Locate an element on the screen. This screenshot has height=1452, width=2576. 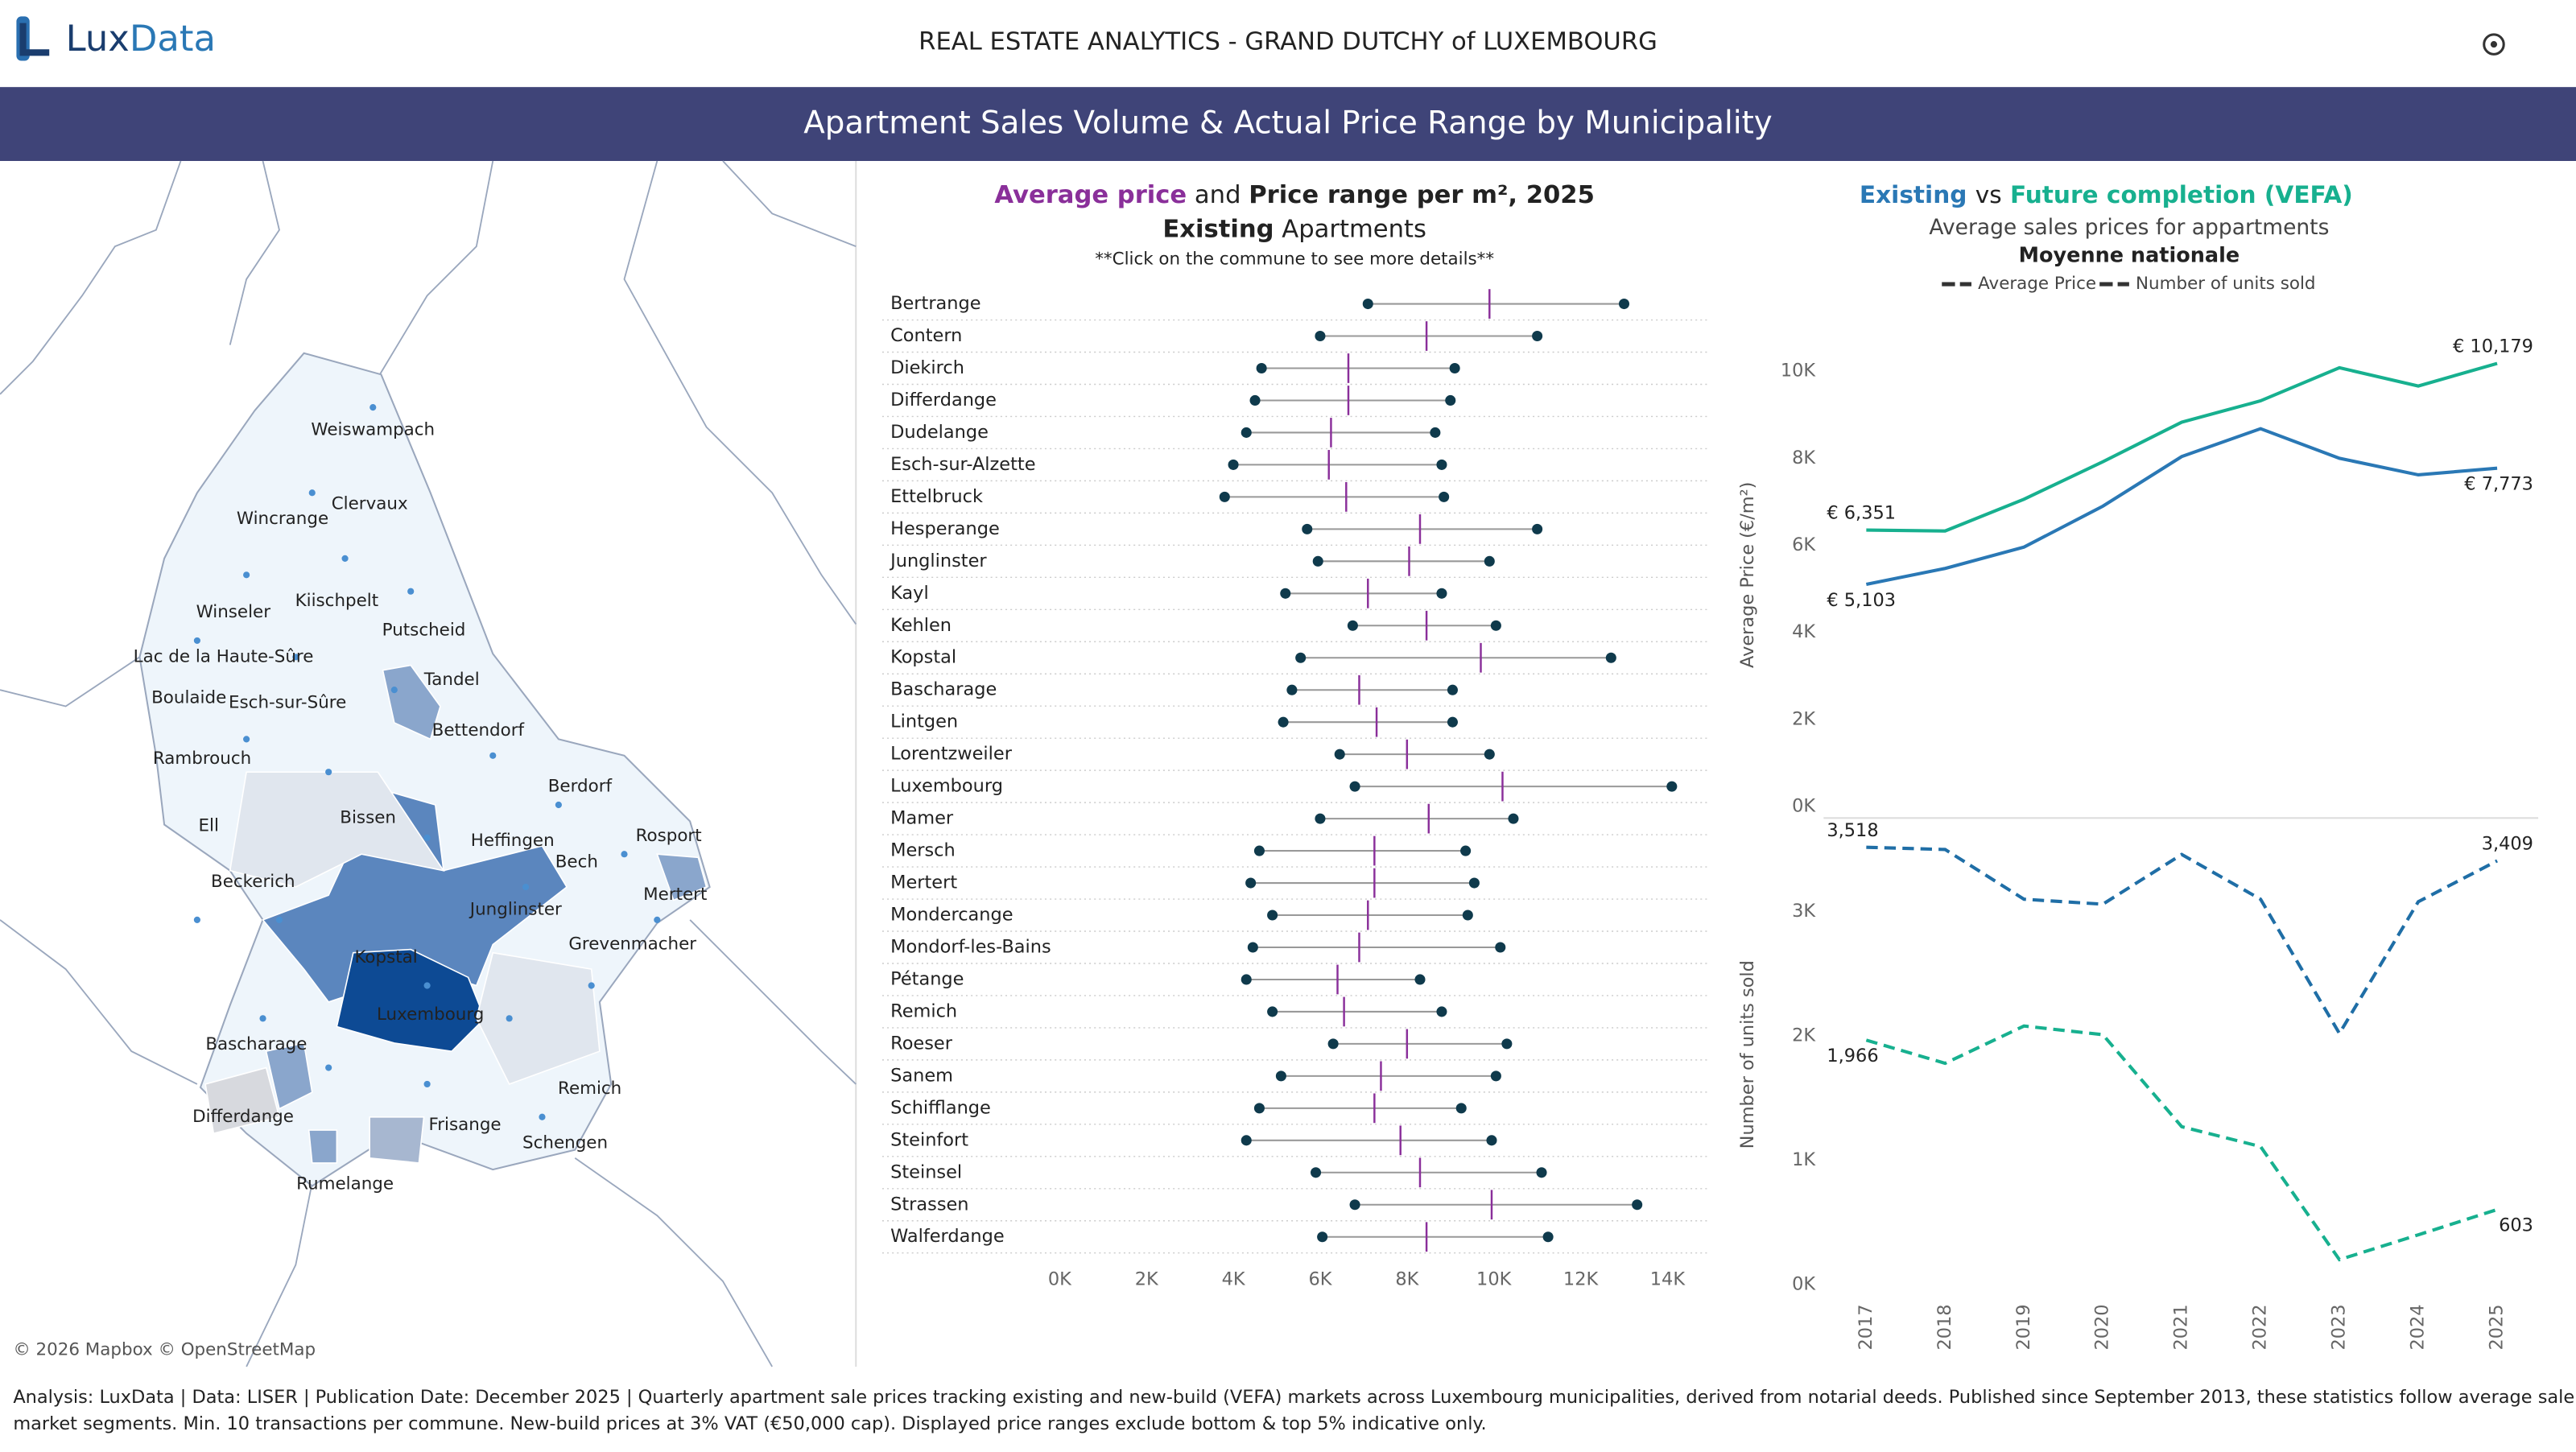
commune-name: Bascharage is located at coordinates (943, 689).